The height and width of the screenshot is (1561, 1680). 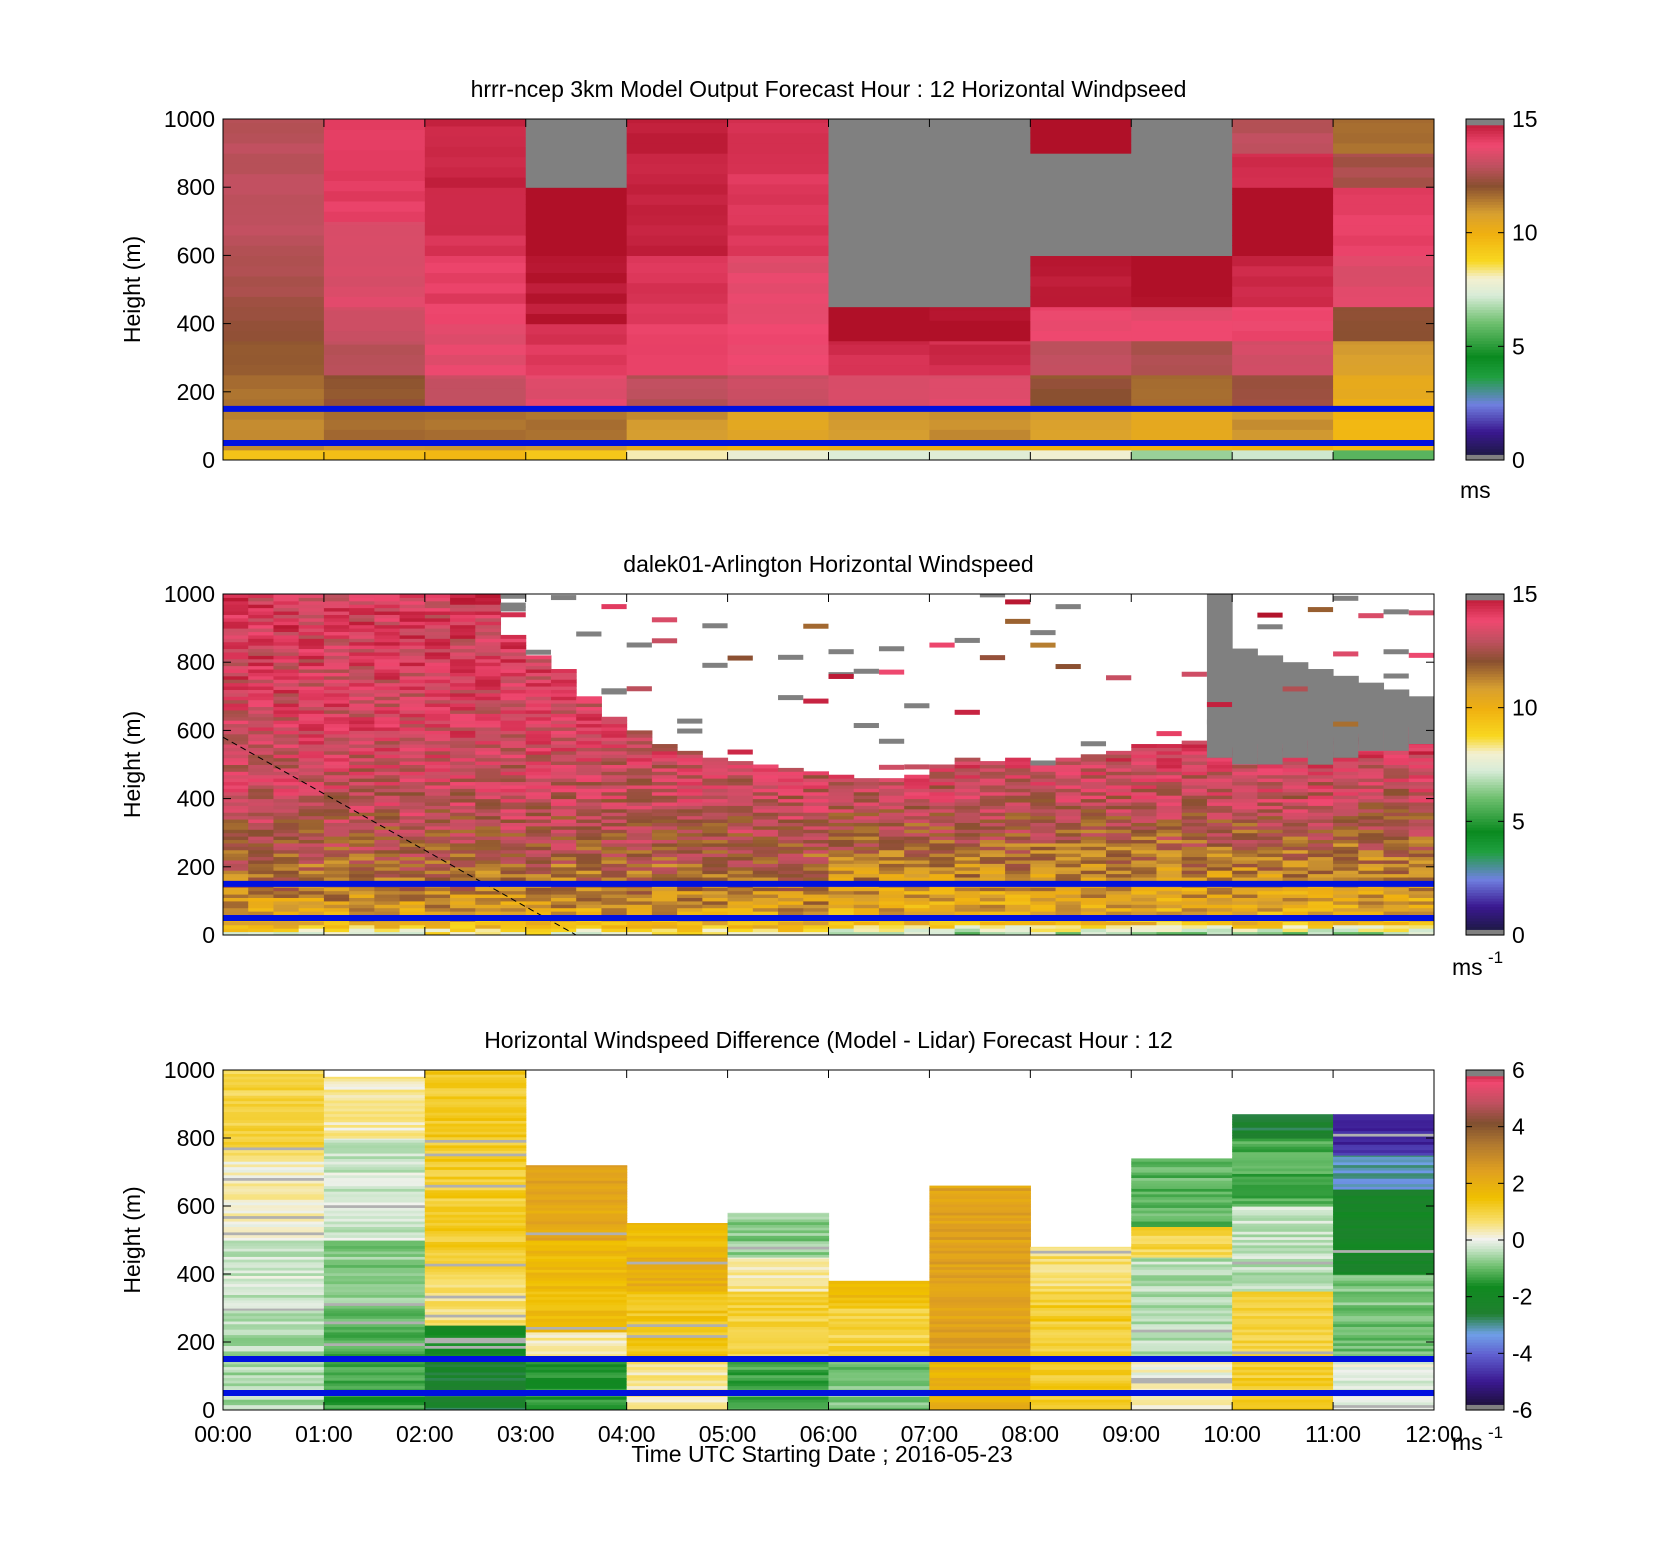 I want to click on panel-title: dalek01-Arlington Horizontal Windspeed, so click(x=828, y=564).